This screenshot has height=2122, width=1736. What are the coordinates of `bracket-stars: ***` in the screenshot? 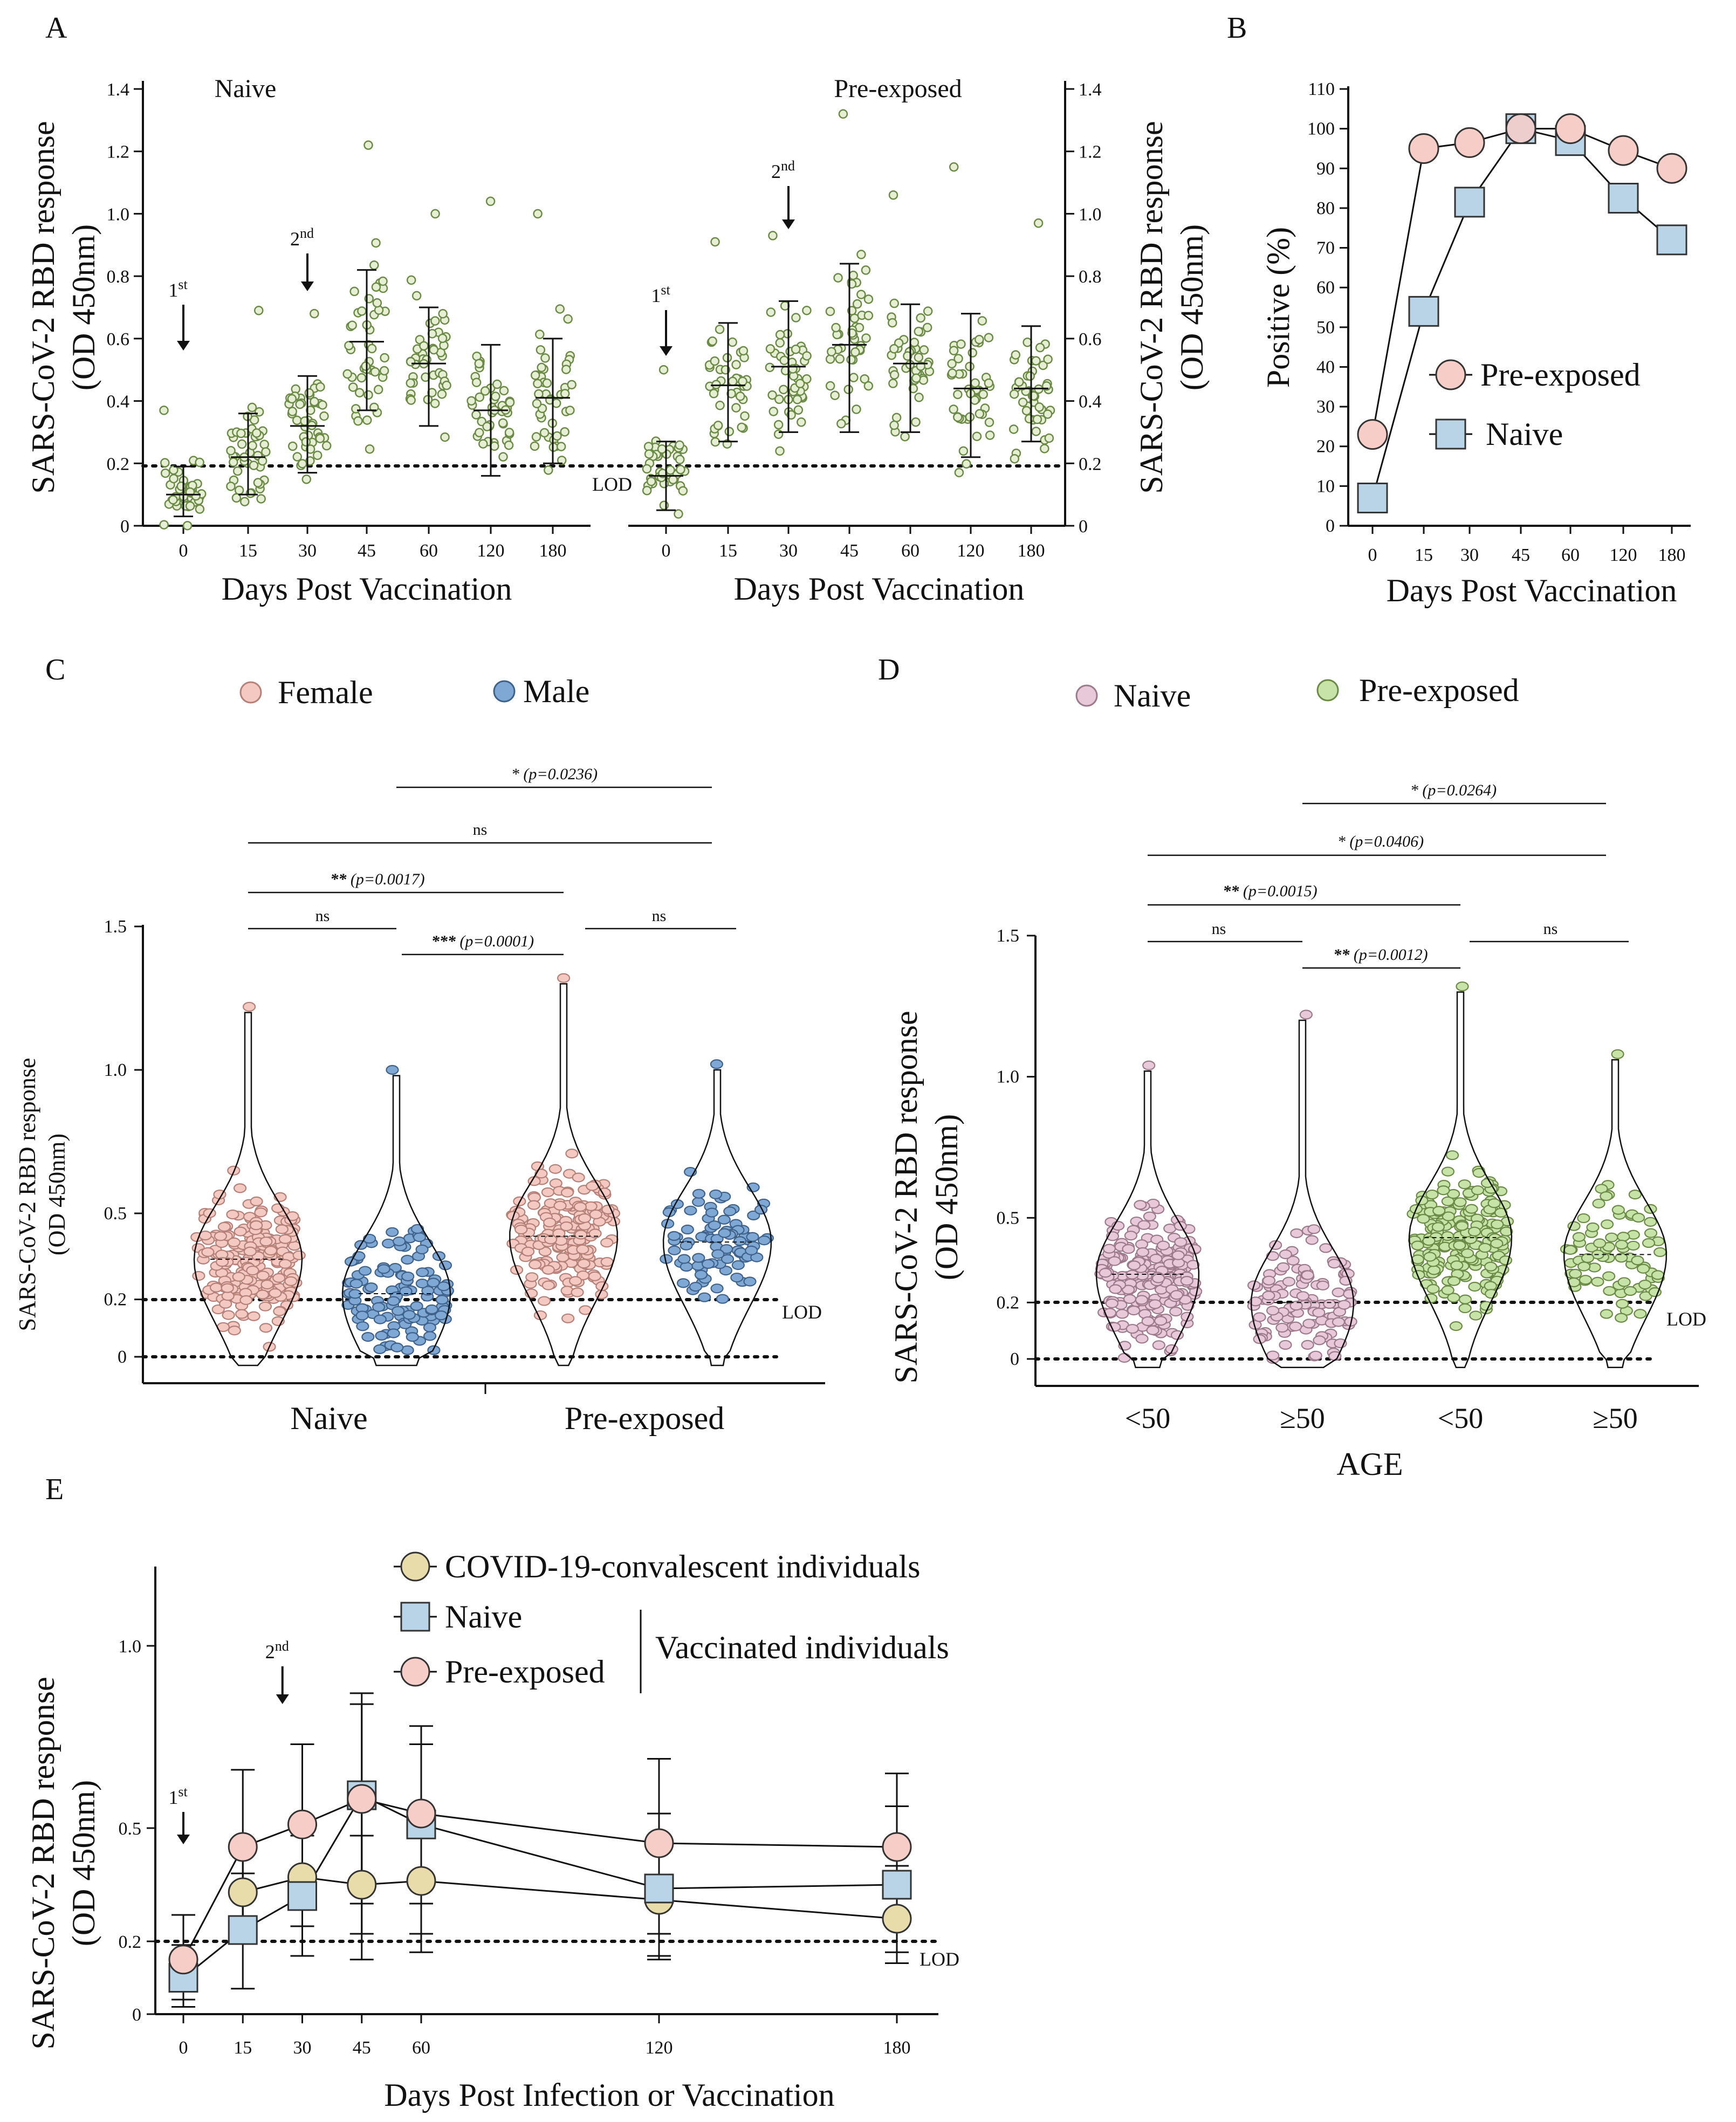 It's located at (444, 941).